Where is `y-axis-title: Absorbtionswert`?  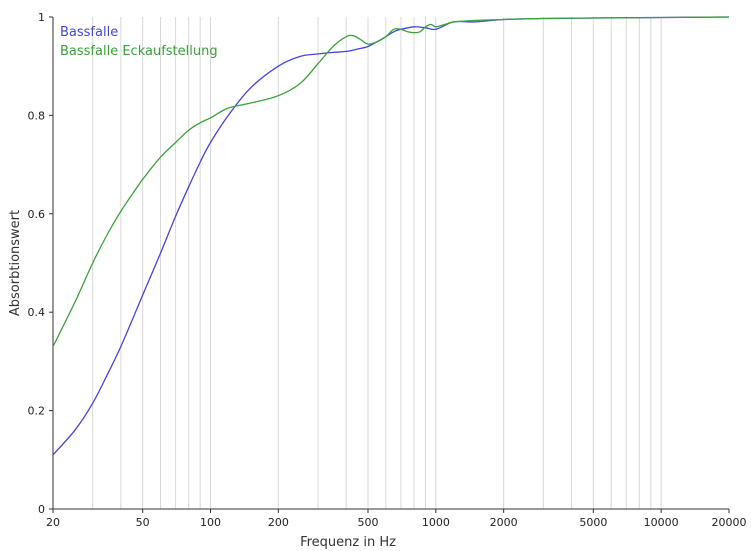 y-axis-title: Absorbtionswert is located at coordinates (15, 263).